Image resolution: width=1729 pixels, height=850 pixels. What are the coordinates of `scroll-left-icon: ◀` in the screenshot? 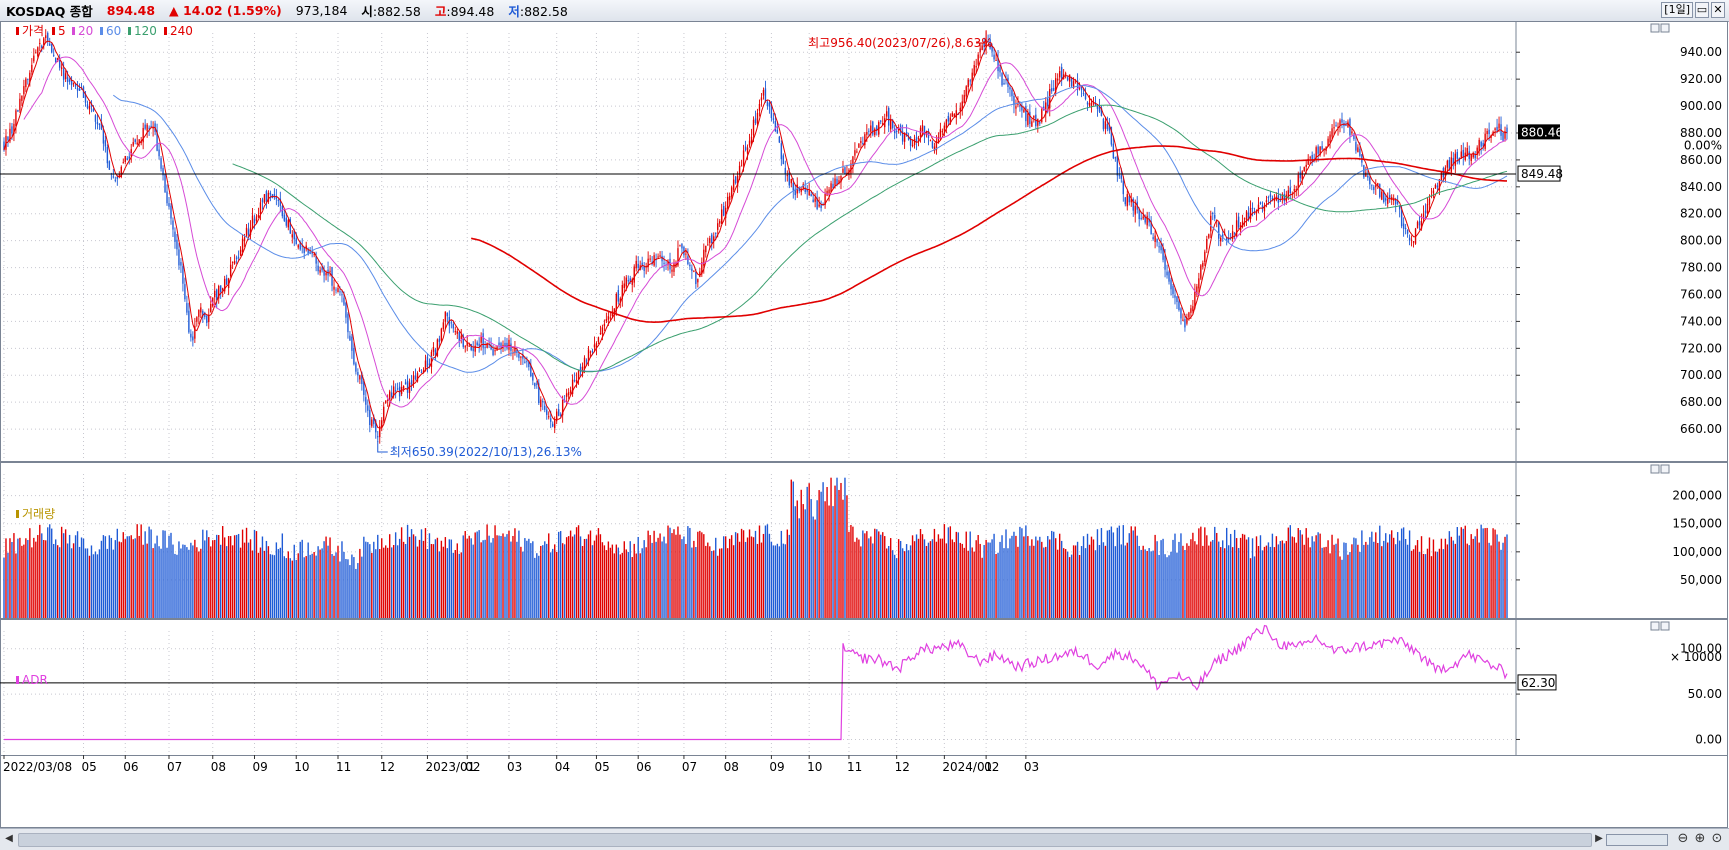 It's located at (9, 838).